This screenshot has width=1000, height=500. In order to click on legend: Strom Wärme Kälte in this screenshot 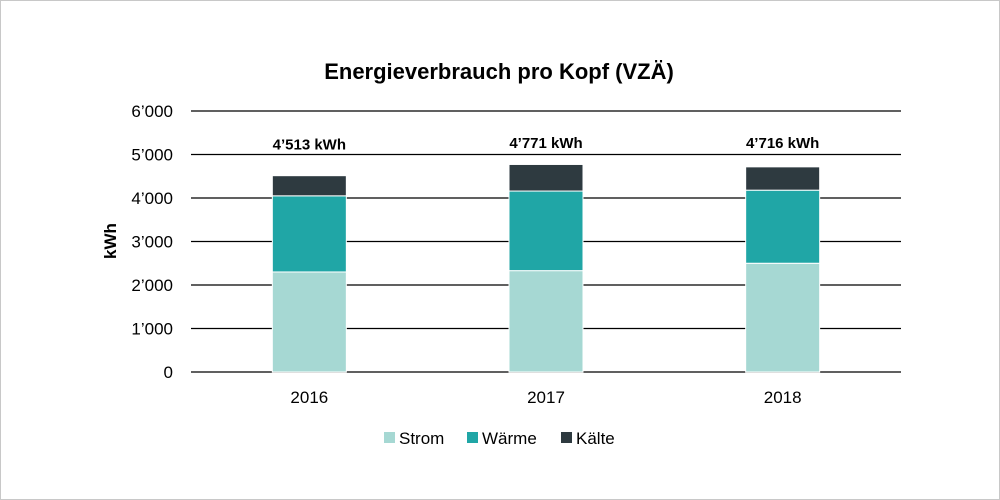, I will do `click(499, 438)`.